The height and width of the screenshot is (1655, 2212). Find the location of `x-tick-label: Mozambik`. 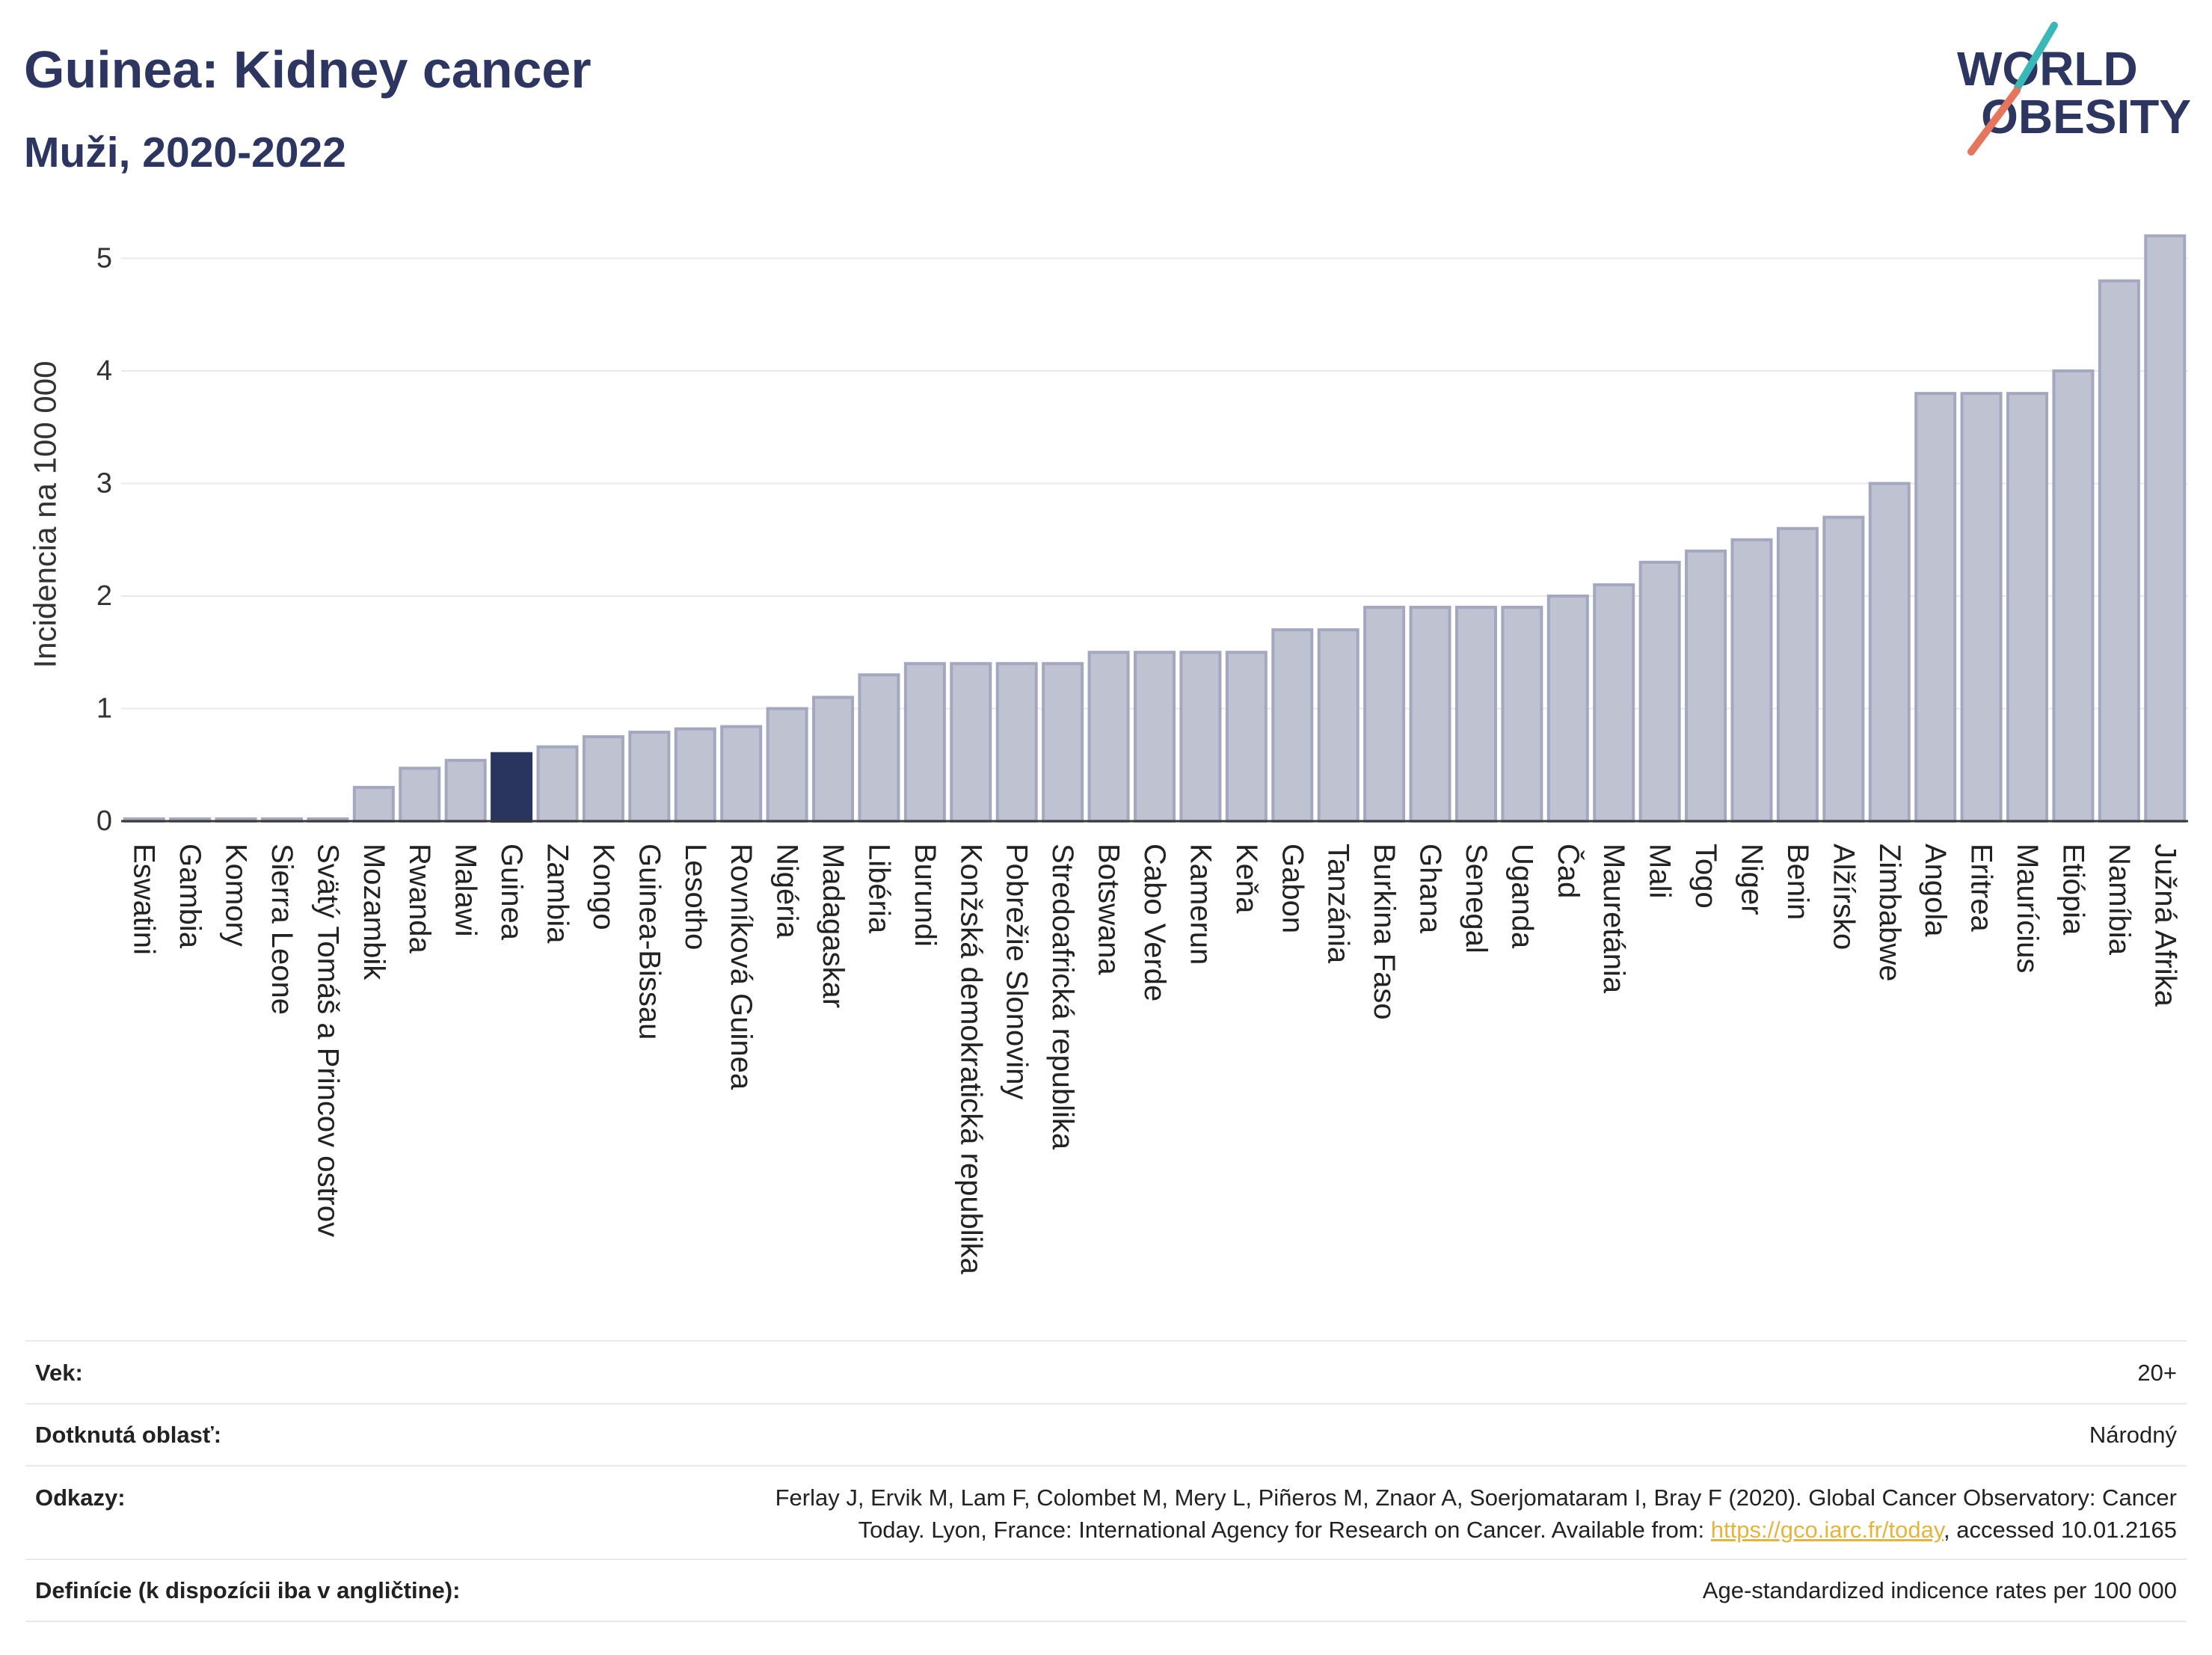

x-tick-label: Mozambik is located at coordinates (373, 912).